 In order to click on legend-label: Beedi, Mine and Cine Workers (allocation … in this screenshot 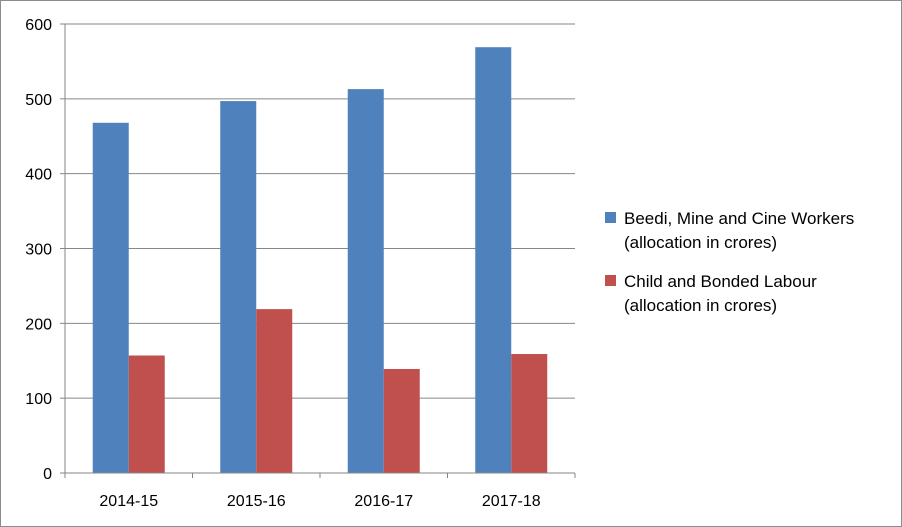, I will do `click(739, 230)`.